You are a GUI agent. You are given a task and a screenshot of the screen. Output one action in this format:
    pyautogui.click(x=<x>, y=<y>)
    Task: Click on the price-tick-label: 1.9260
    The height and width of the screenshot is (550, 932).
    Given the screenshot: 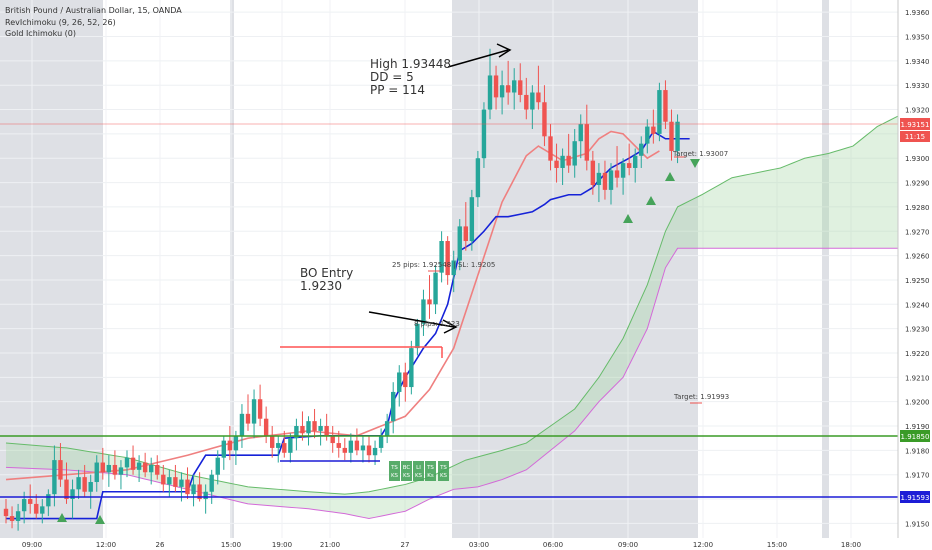 What is the action you would take?
    pyautogui.click(x=917, y=257)
    